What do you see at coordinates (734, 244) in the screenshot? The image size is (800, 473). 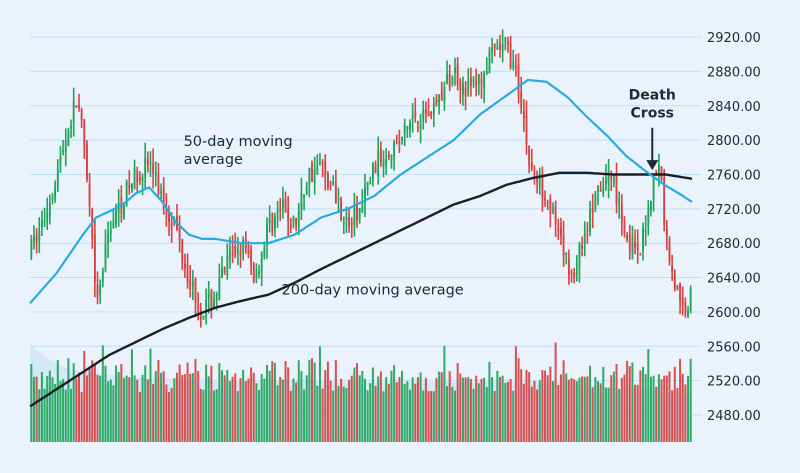 I see `y-tick-label: 2680.00` at bounding box center [734, 244].